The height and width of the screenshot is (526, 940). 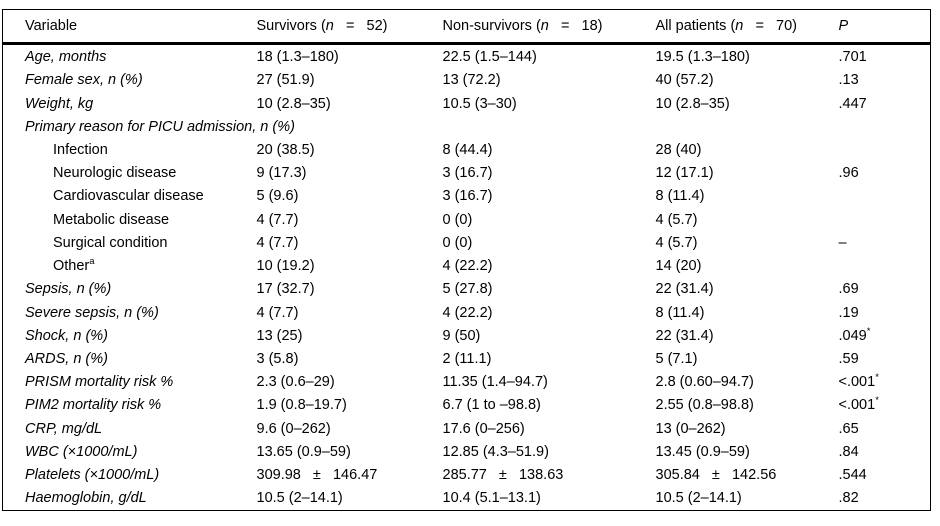 What do you see at coordinates (690, 428) in the screenshot?
I see `cell-all-patients: 13 (0–262)` at bounding box center [690, 428].